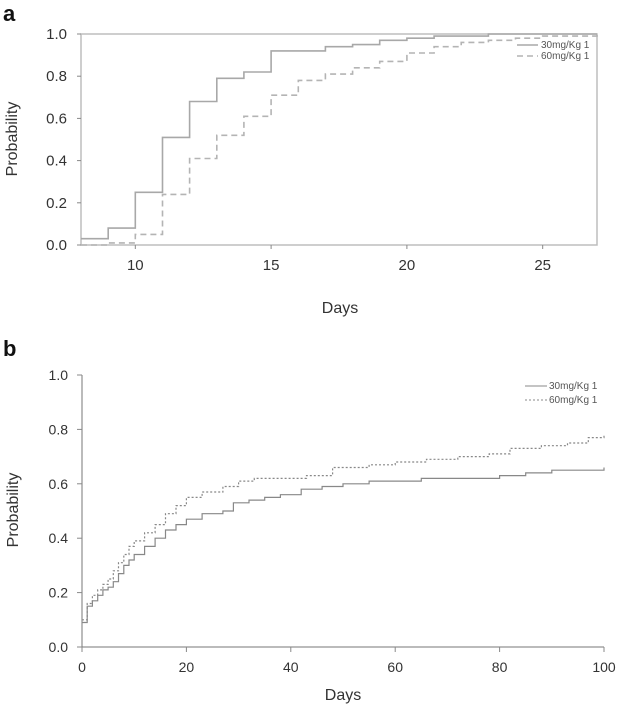  I want to click on panel-a-x-axis: 10 15 20 25, so click(339, 259).